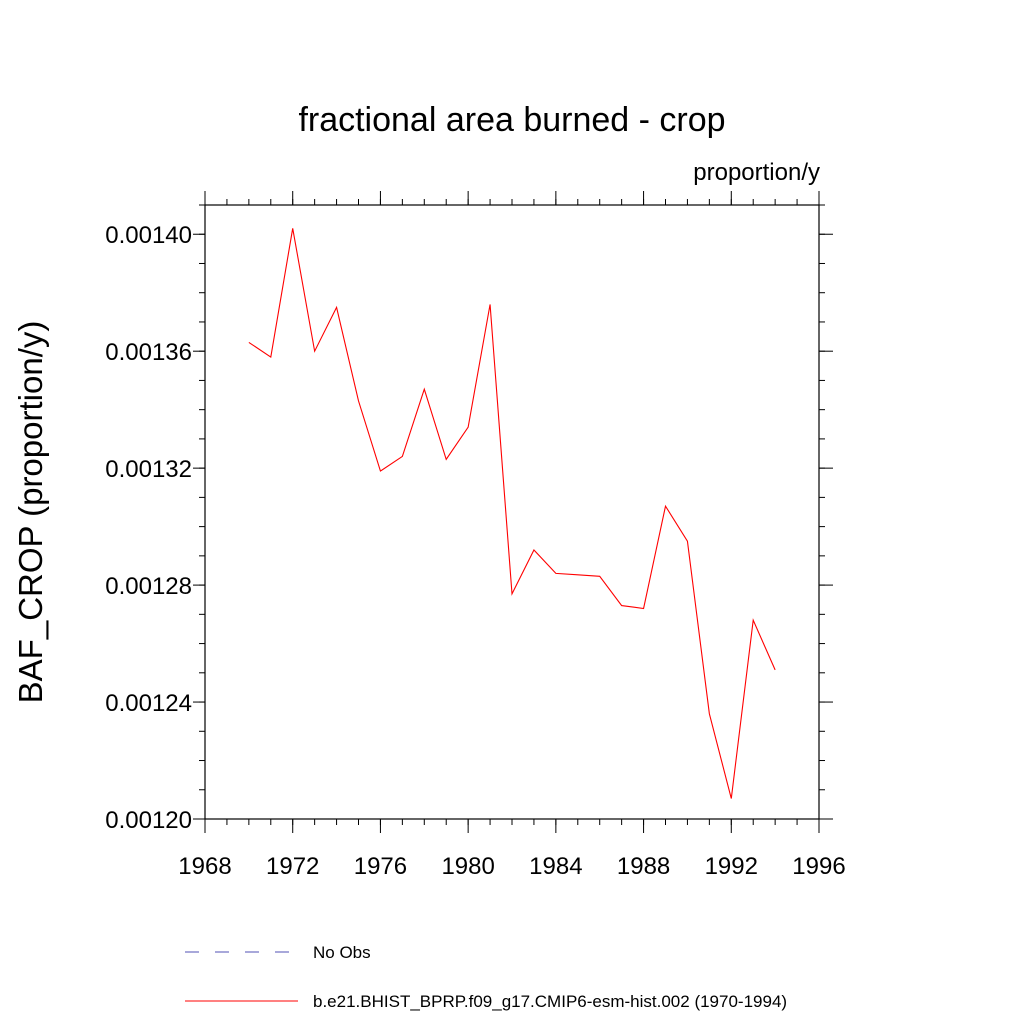 Image resolution: width=1024 pixels, height=1024 pixels. What do you see at coordinates (148, 586) in the screenshot?
I see `y-tick-label: 0.00128` at bounding box center [148, 586].